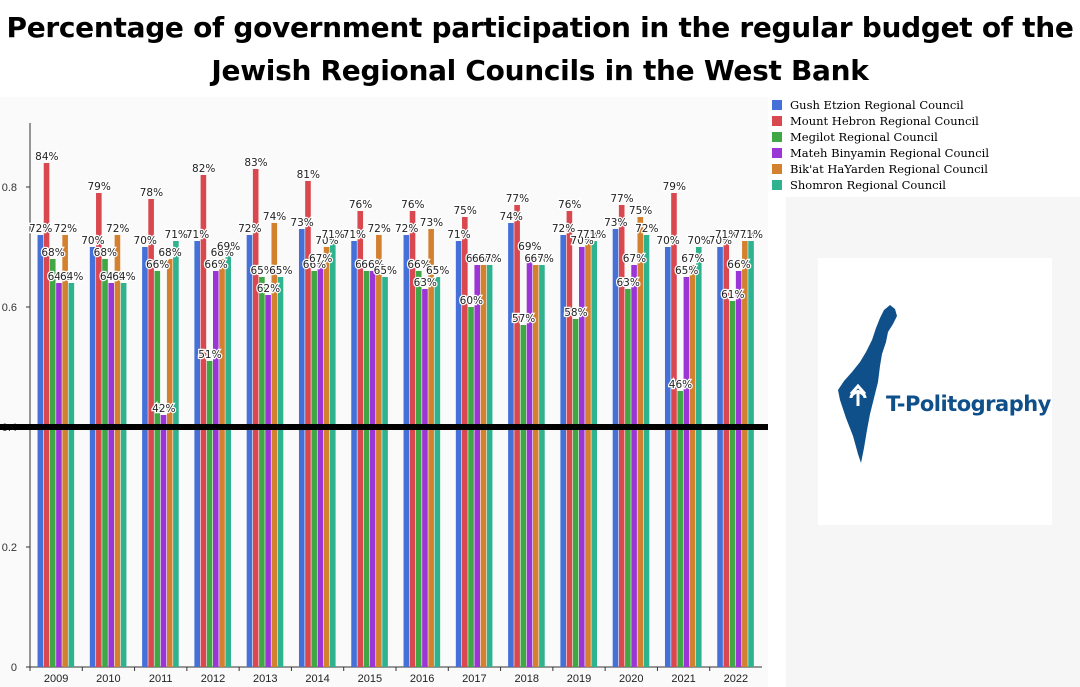 This screenshot has width=1080, height=687. What do you see at coordinates (209, 355) in the screenshot?
I see `data-label: 51%` at bounding box center [209, 355].